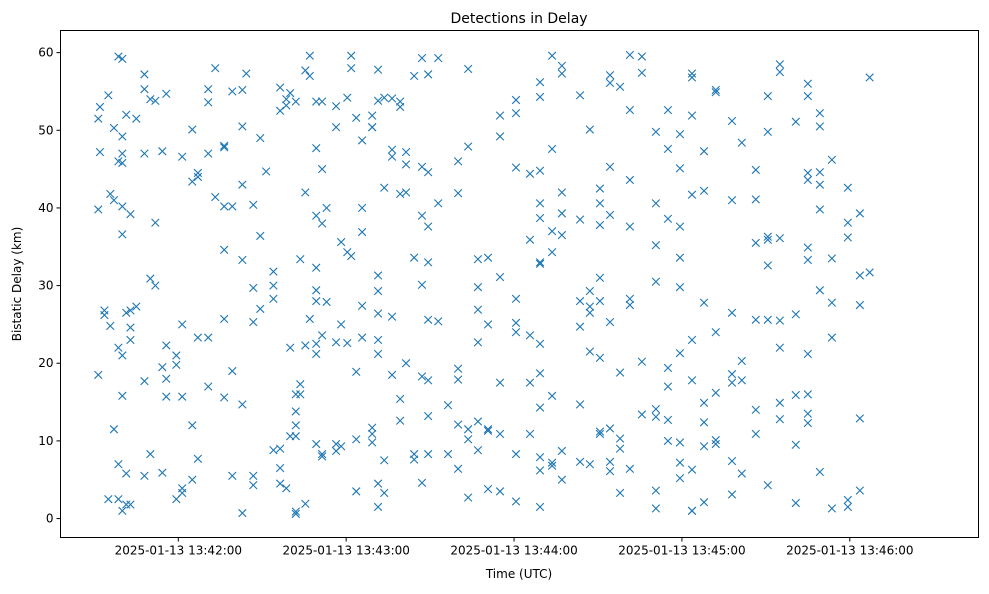 This screenshot has height=594, width=989. What do you see at coordinates (45, 130) in the screenshot?
I see `y-tick-label: 50` at bounding box center [45, 130].